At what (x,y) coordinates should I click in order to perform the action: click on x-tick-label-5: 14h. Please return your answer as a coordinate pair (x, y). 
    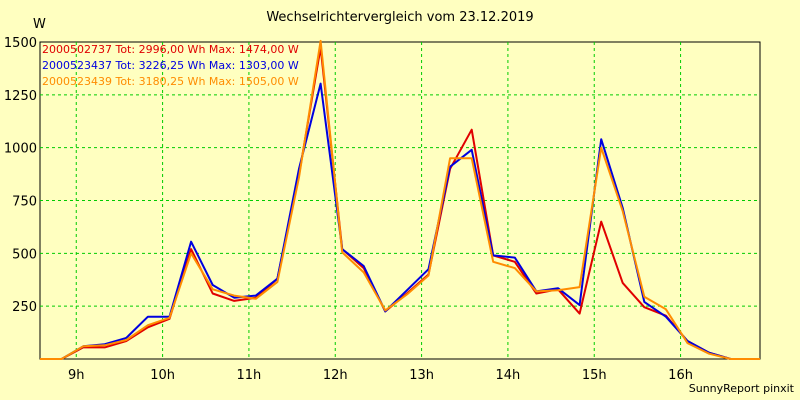
    Looking at the image, I should click on (508, 375).